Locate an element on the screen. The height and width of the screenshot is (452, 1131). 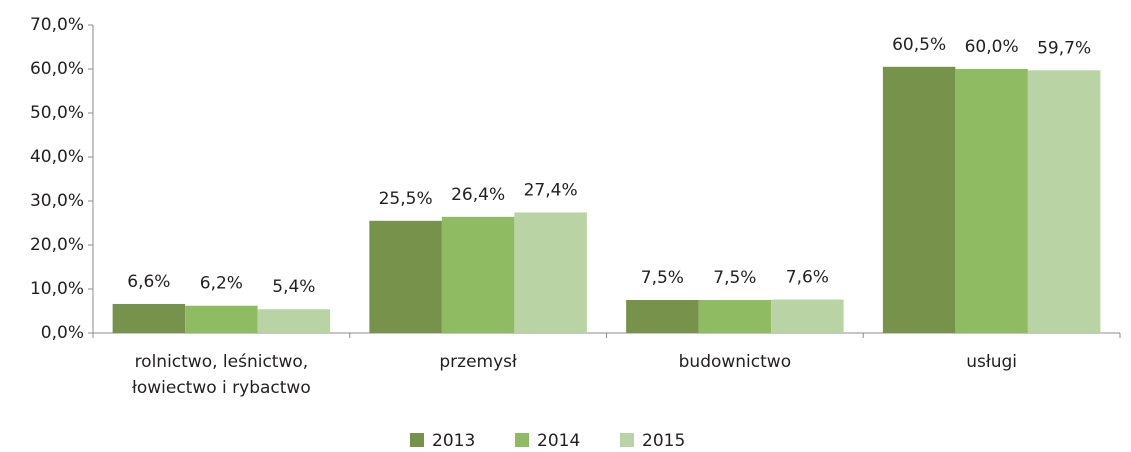
y-tick-label: 50,0% is located at coordinates (57, 113).